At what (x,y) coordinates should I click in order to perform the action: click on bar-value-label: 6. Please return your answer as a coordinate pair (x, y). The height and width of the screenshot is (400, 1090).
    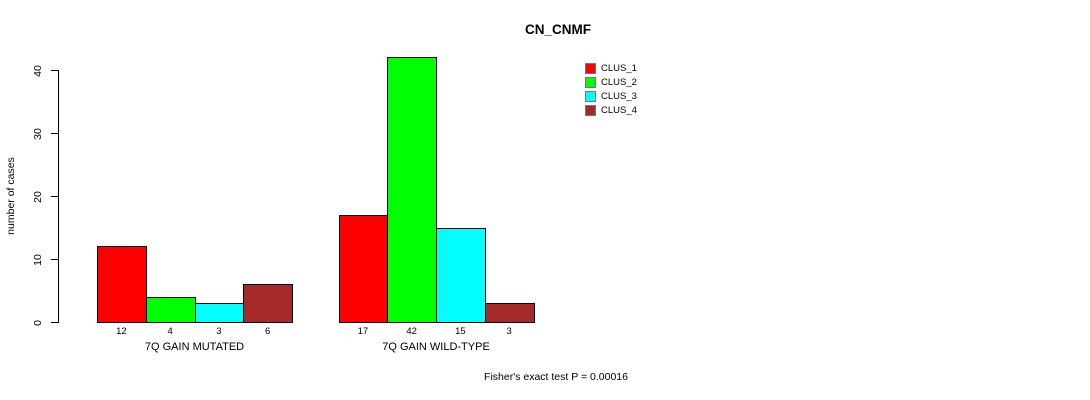
    Looking at the image, I should click on (267, 331).